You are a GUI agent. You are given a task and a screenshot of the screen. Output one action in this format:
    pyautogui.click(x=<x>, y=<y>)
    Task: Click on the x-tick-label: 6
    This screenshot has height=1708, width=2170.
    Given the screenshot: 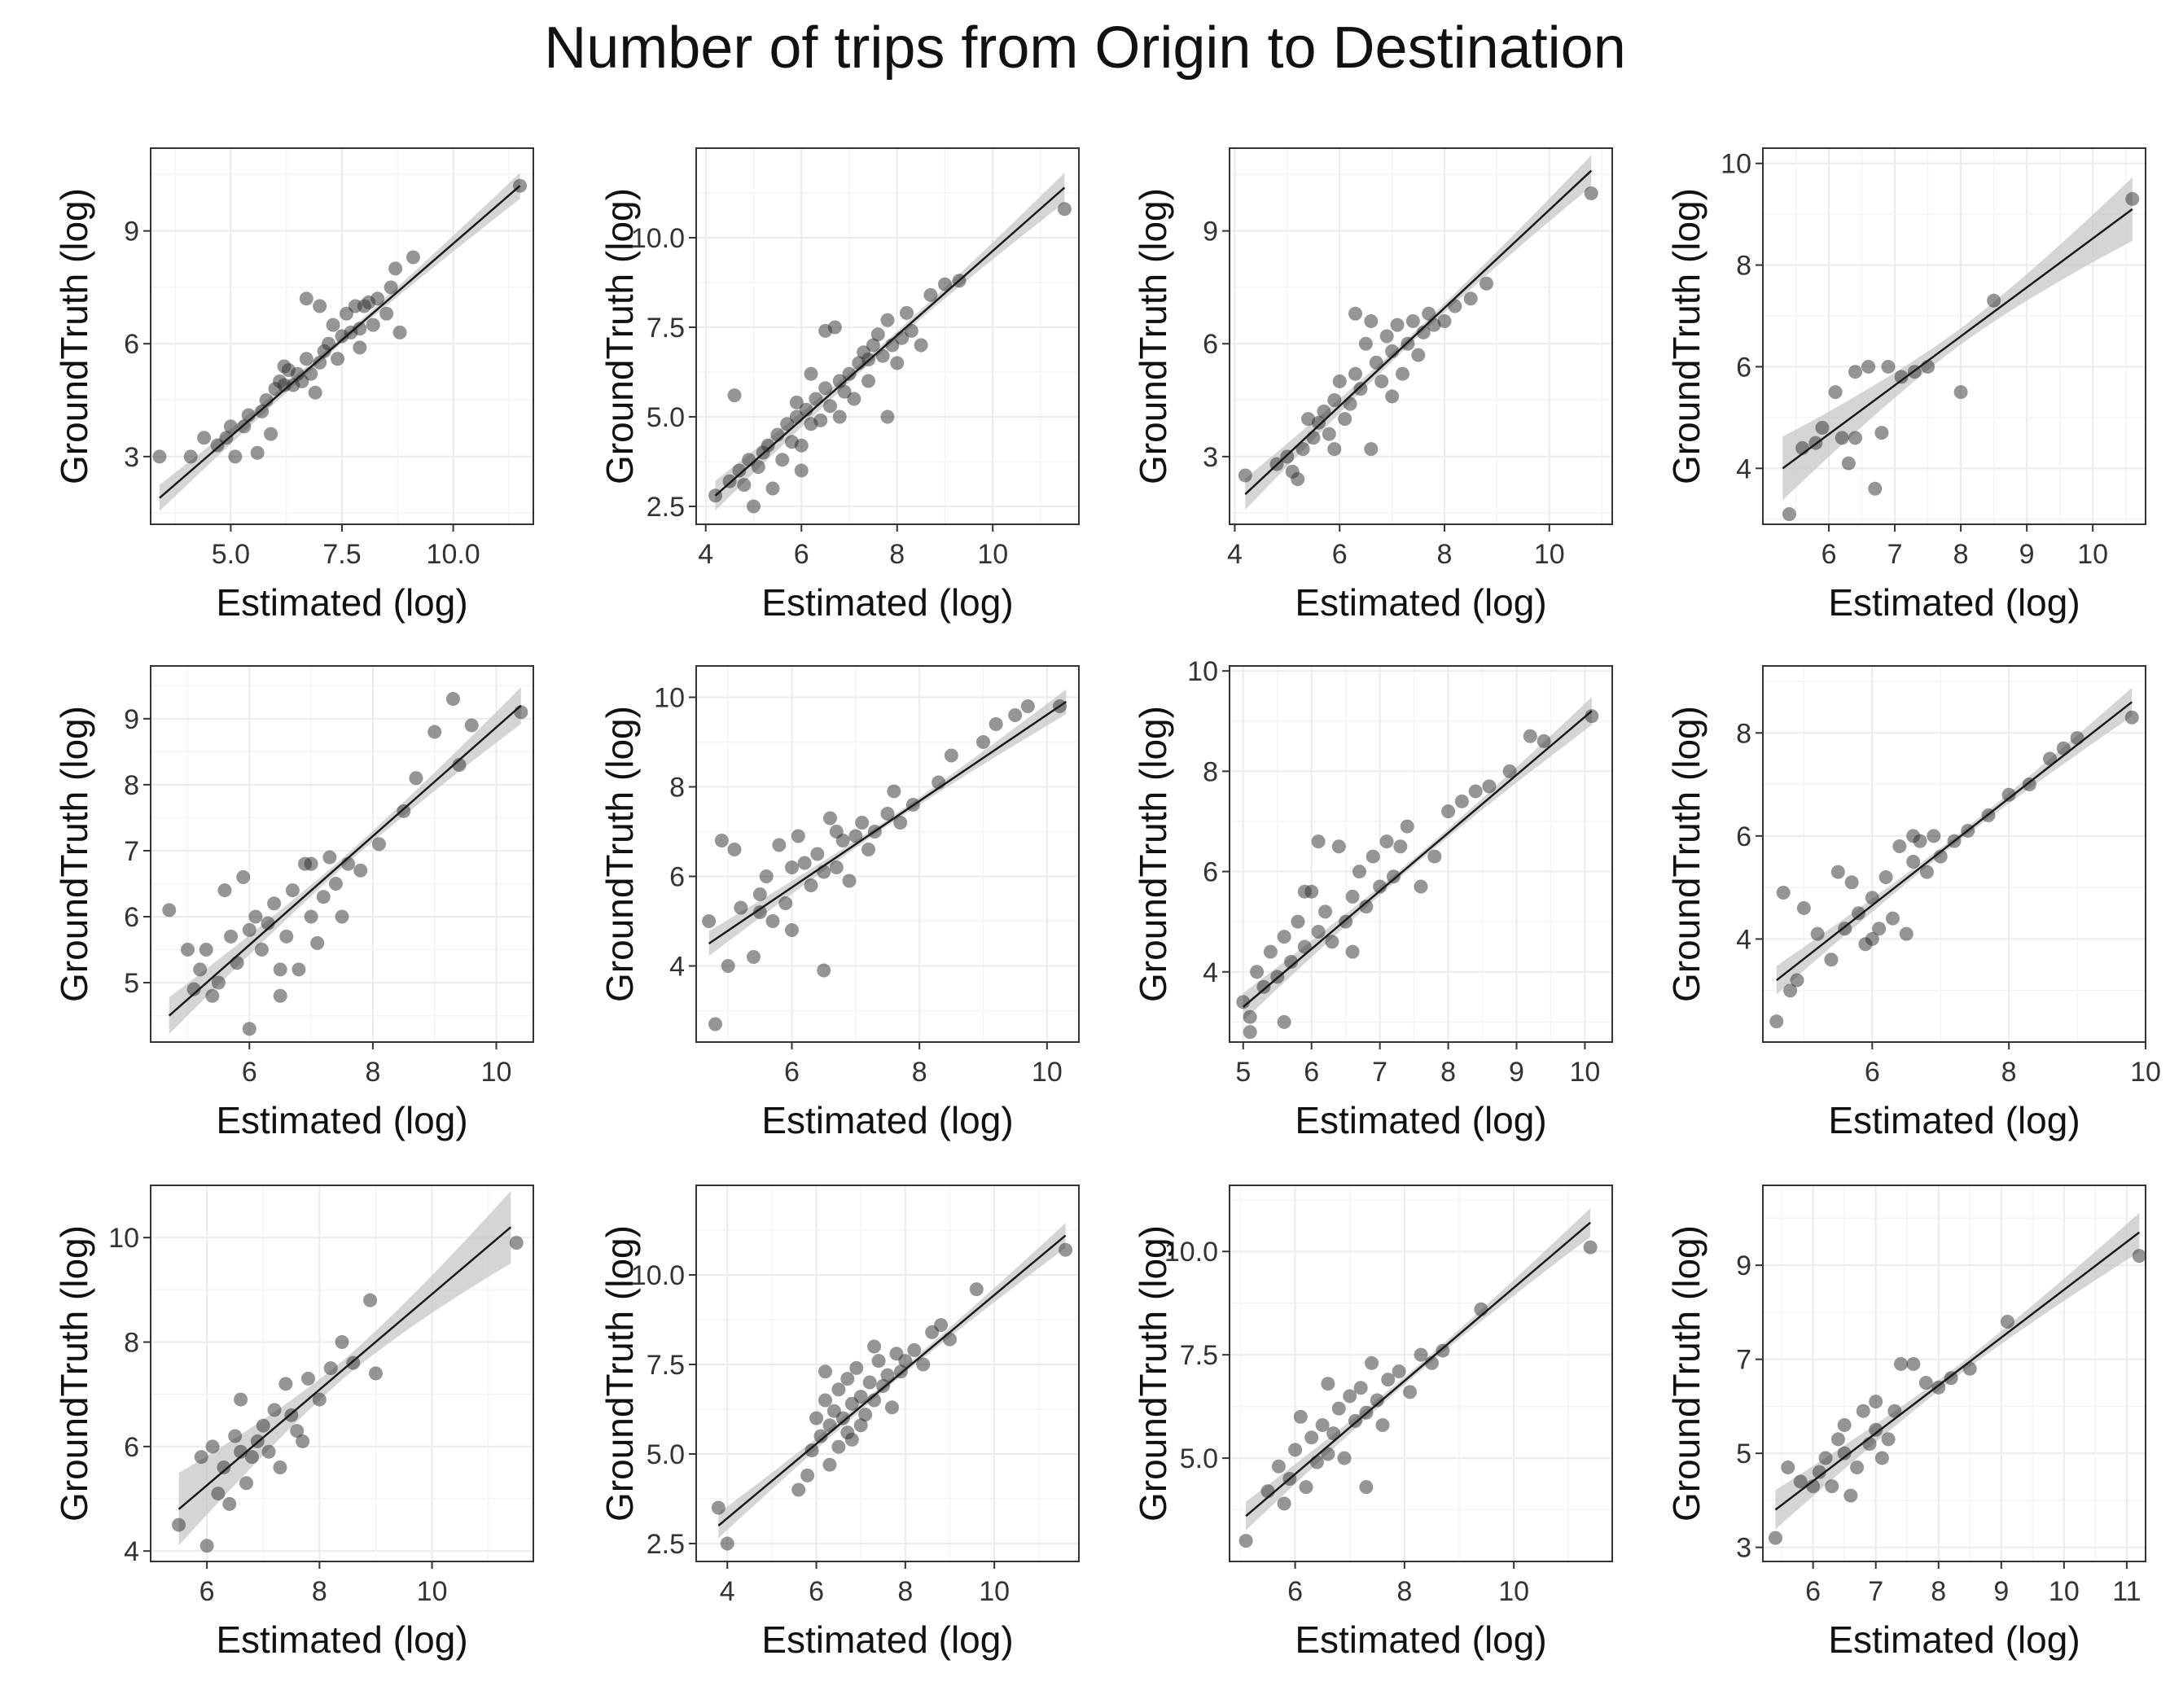 What is the action you would take?
    pyautogui.click(x=1340, y=554)
    